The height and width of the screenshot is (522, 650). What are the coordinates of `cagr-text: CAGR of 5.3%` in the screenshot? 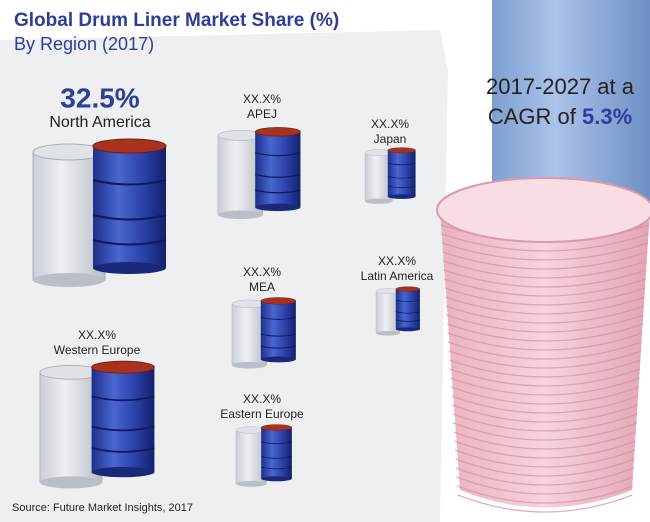 It's located at (560, 116).